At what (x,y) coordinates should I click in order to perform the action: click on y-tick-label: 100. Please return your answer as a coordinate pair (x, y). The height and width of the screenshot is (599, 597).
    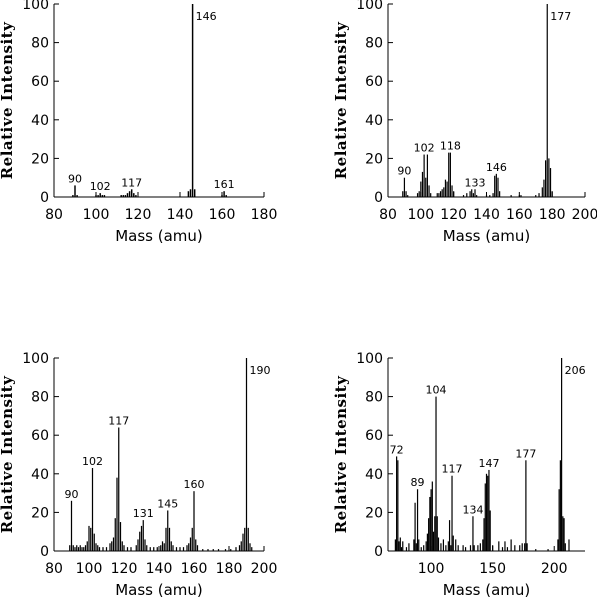
    Looking at the image, I should click on (369, 6).